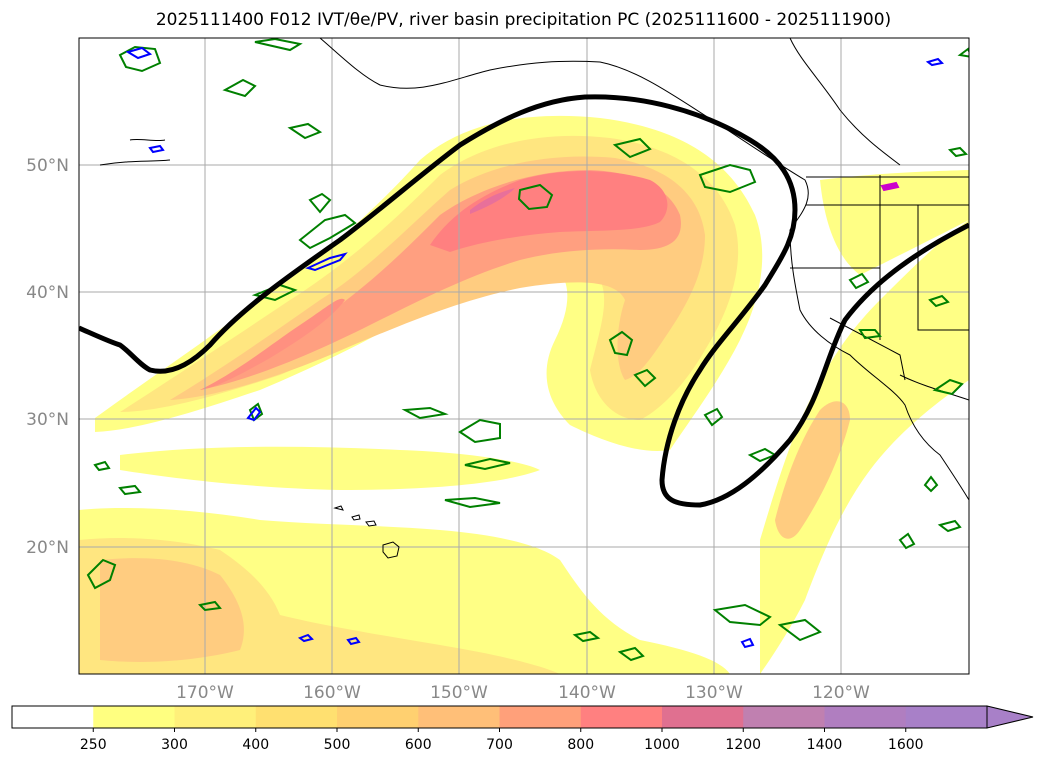  What do you see at coordinates (47, 420) in the screenshot?
I see `lat-label-30n: 30°N` at bounding box center [47, 420].